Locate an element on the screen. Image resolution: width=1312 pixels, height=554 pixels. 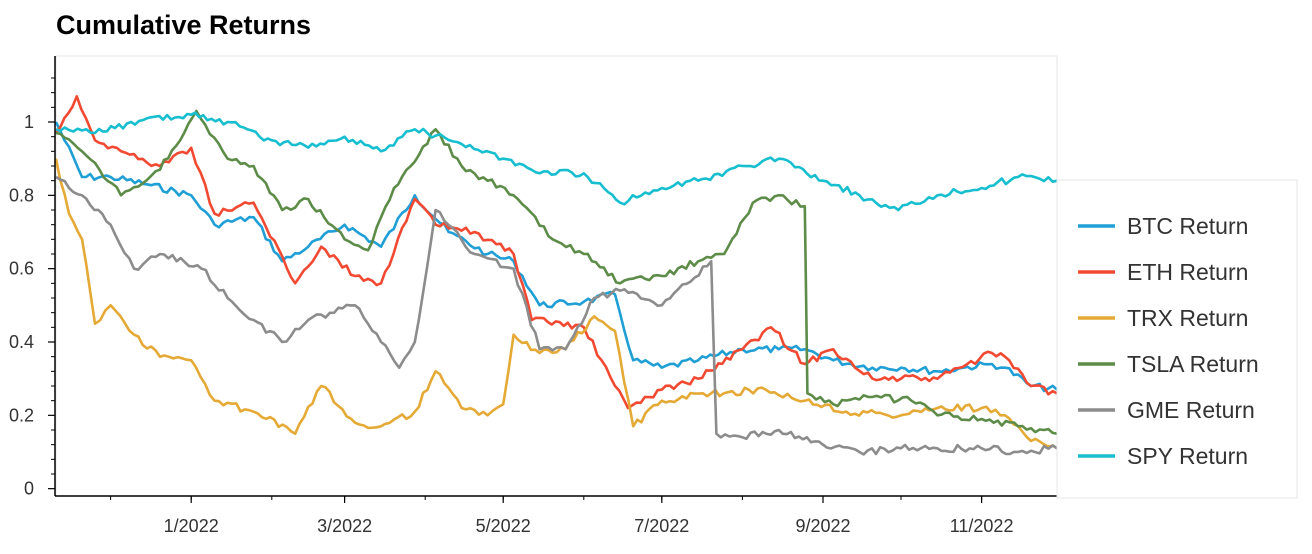
legend-box is located at coordinates (1177, 339).